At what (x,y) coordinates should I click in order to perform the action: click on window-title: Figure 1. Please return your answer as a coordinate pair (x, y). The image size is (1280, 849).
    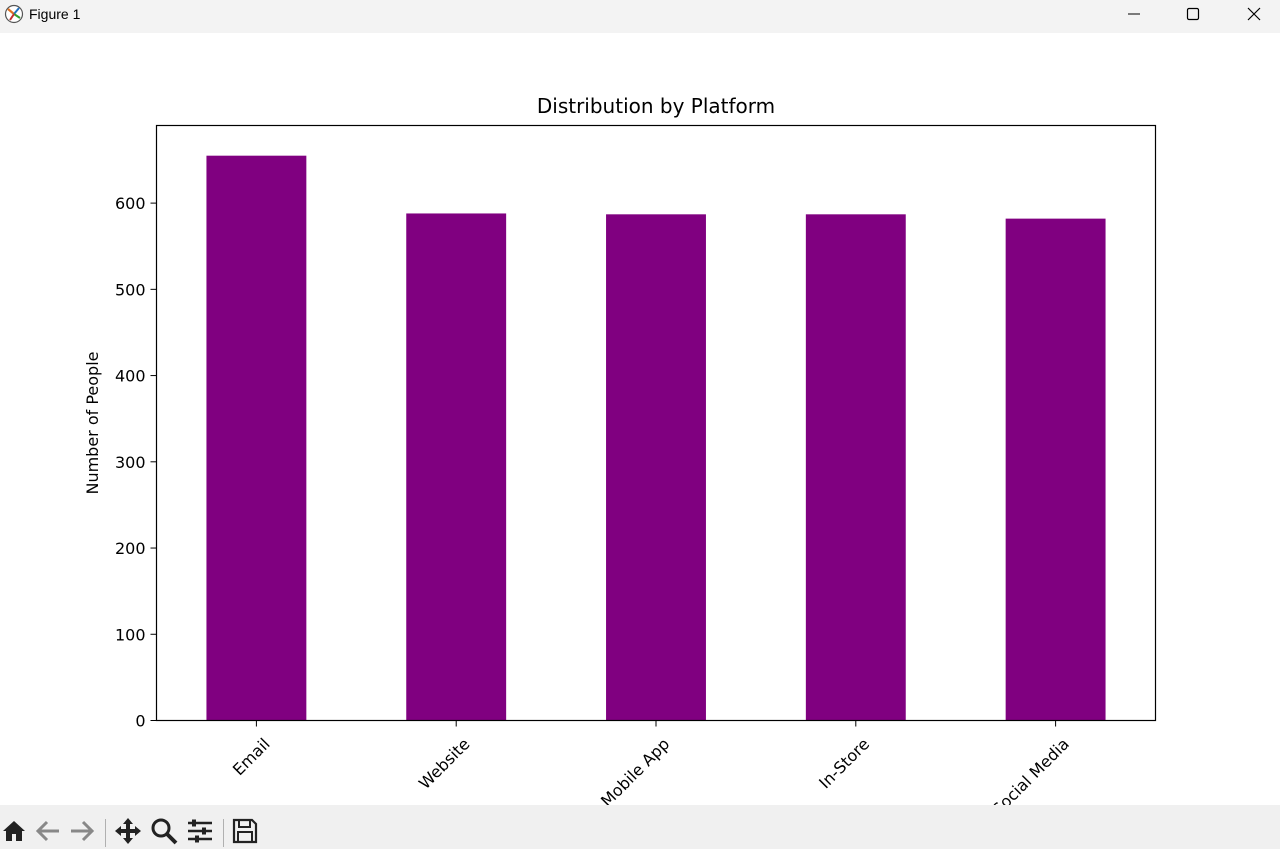
    Looking at the image, I should click on (55, 14).